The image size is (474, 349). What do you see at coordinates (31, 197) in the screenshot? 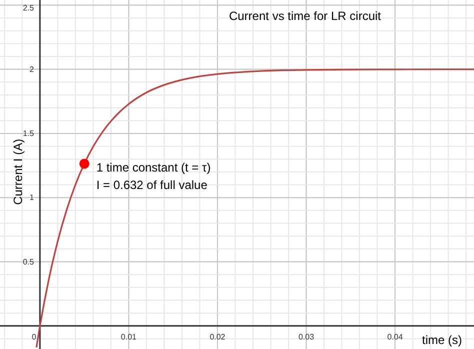
I see `y-tick-label: 1` at bounding box center [31, 197].